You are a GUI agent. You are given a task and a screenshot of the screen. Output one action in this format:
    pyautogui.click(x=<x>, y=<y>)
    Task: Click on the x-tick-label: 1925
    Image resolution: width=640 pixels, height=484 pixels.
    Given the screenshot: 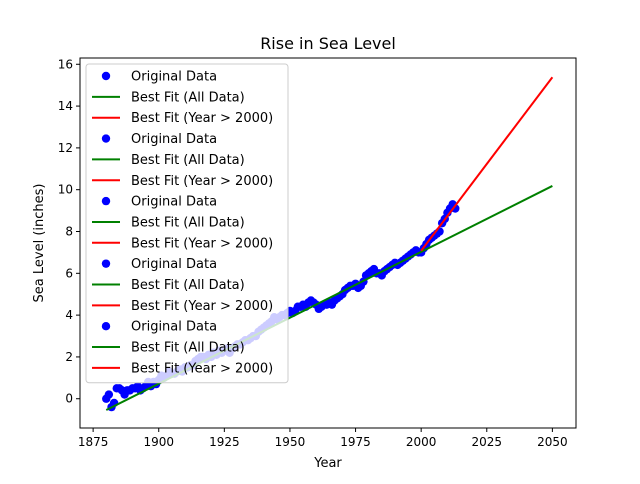 What is the action you would take?
    pyautogui.click(x=224, y=442)
    